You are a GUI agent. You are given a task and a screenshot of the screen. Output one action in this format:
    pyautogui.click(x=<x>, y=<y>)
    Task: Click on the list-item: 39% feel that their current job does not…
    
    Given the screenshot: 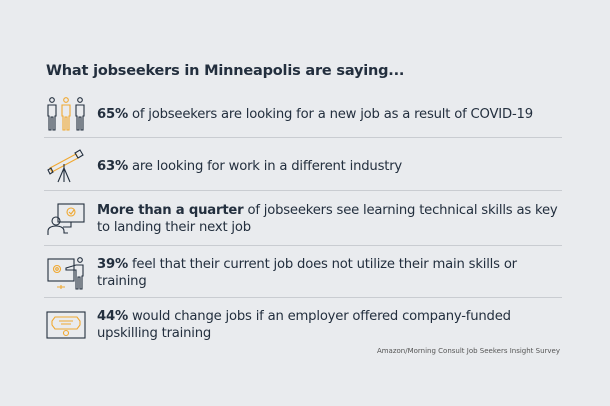 What is the action you would take?
    pyautogui.click(x=303, y=273)
    